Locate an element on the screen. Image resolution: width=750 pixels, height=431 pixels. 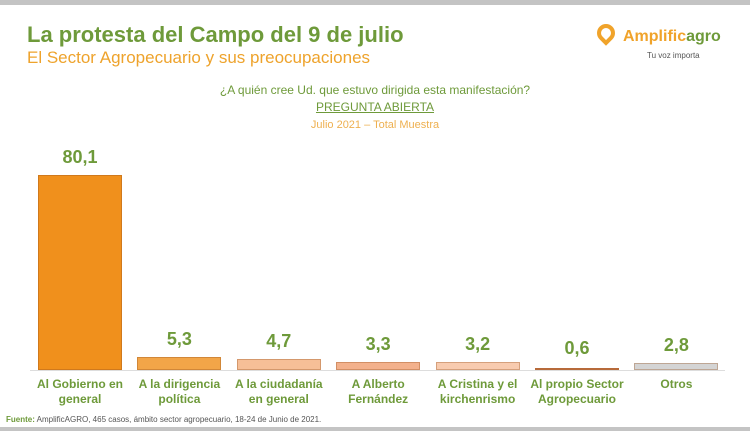
data-label: 4,7 is located at coordinates (279, 340).